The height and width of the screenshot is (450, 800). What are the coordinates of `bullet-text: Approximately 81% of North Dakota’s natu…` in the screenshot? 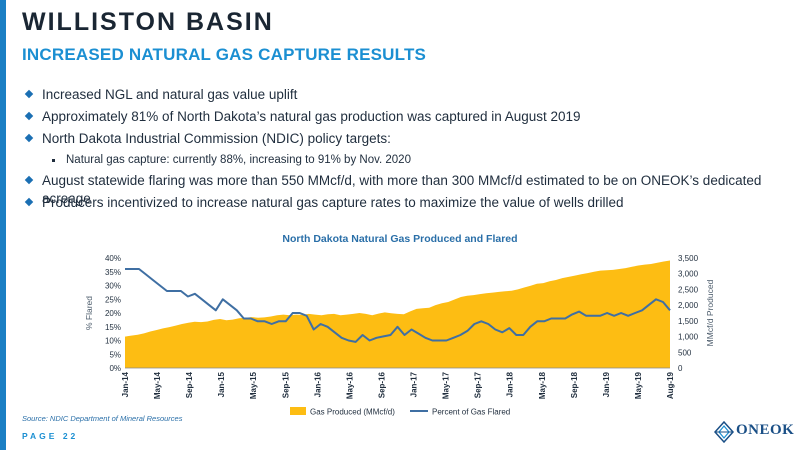 It's located at (311, 116).